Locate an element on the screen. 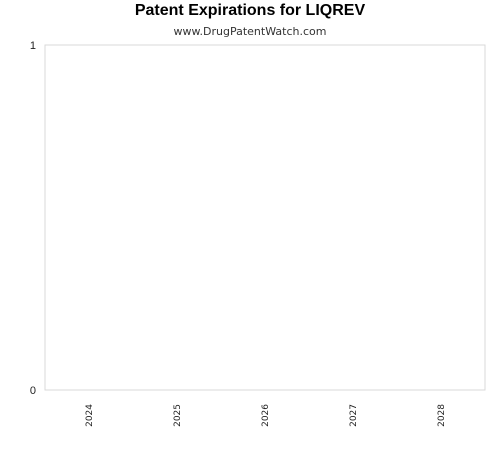  x-tick-label-2025: 2025 is located at coordinates (178, 415).